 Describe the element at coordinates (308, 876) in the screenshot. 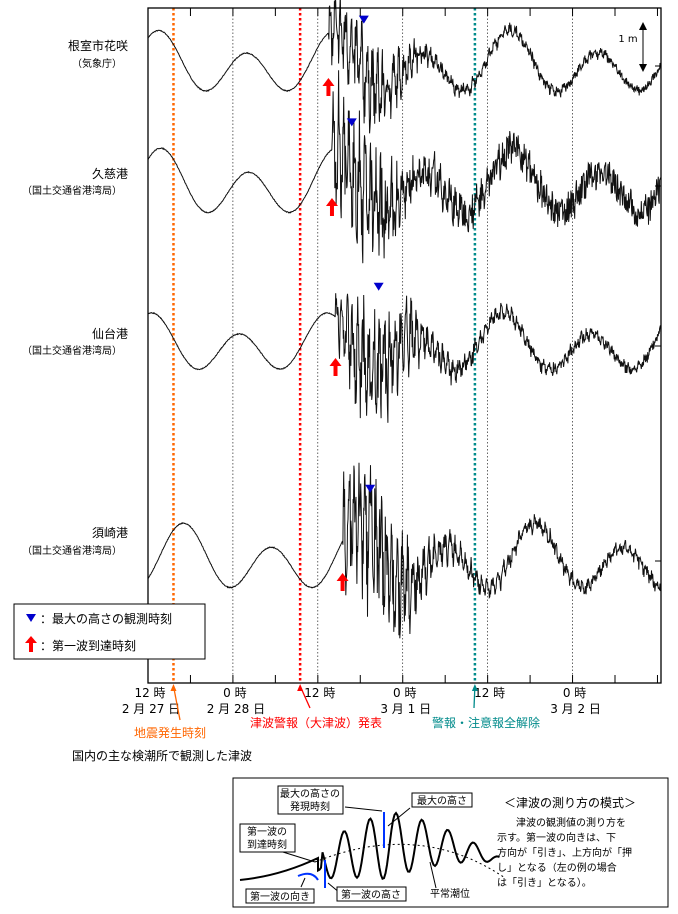

I see `first-direction-arrow` at that location.